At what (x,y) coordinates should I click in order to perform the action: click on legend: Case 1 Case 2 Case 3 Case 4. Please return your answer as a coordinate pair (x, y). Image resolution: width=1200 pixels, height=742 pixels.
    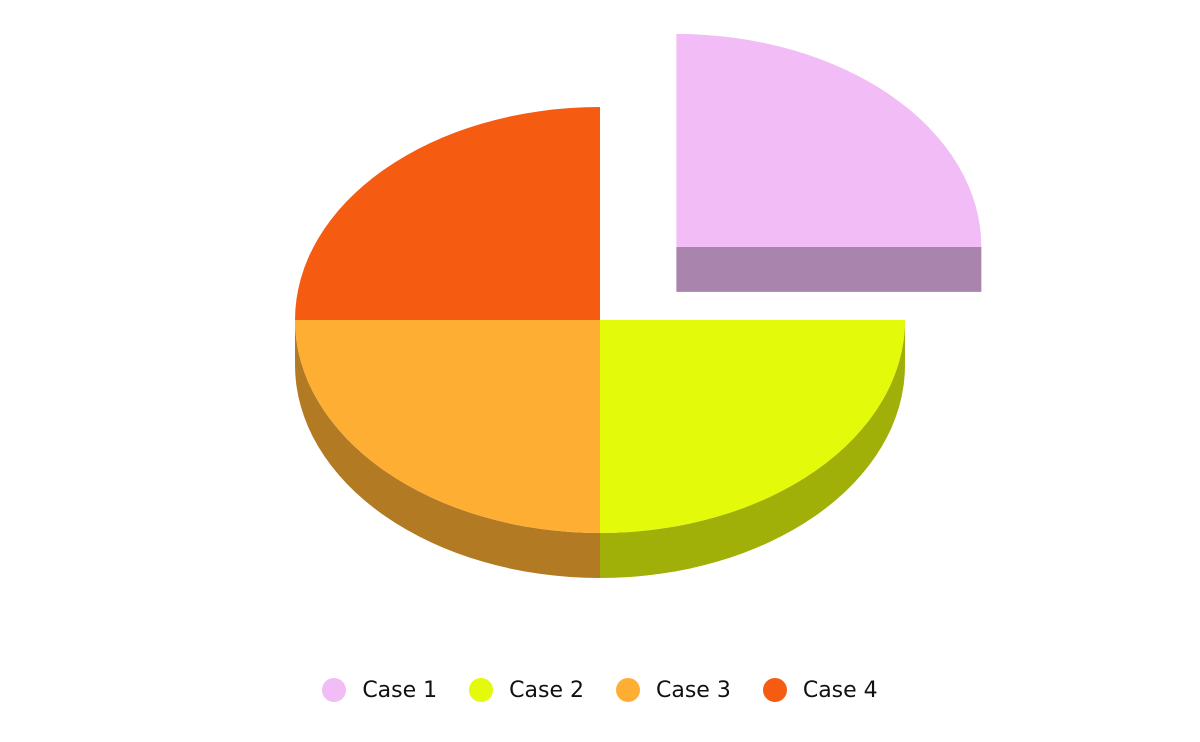
    Looking at the image, I should click on (600, 690).